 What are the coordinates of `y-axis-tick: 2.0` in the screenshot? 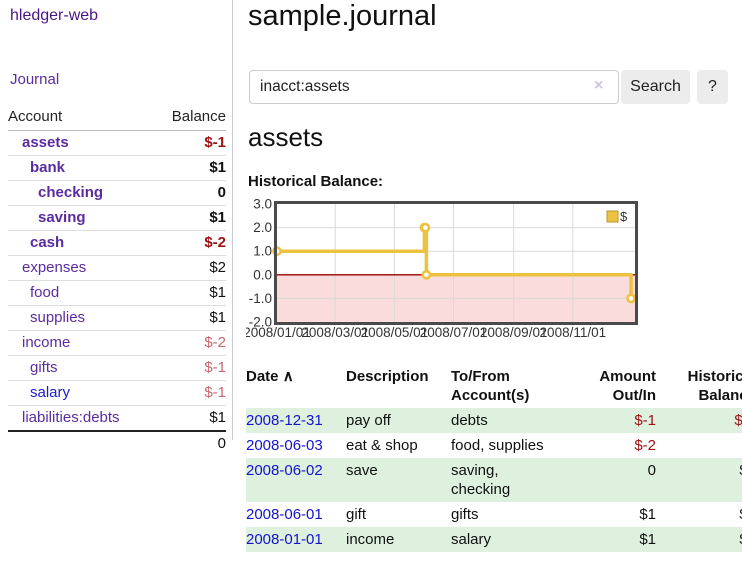 It's located at (262, 227).